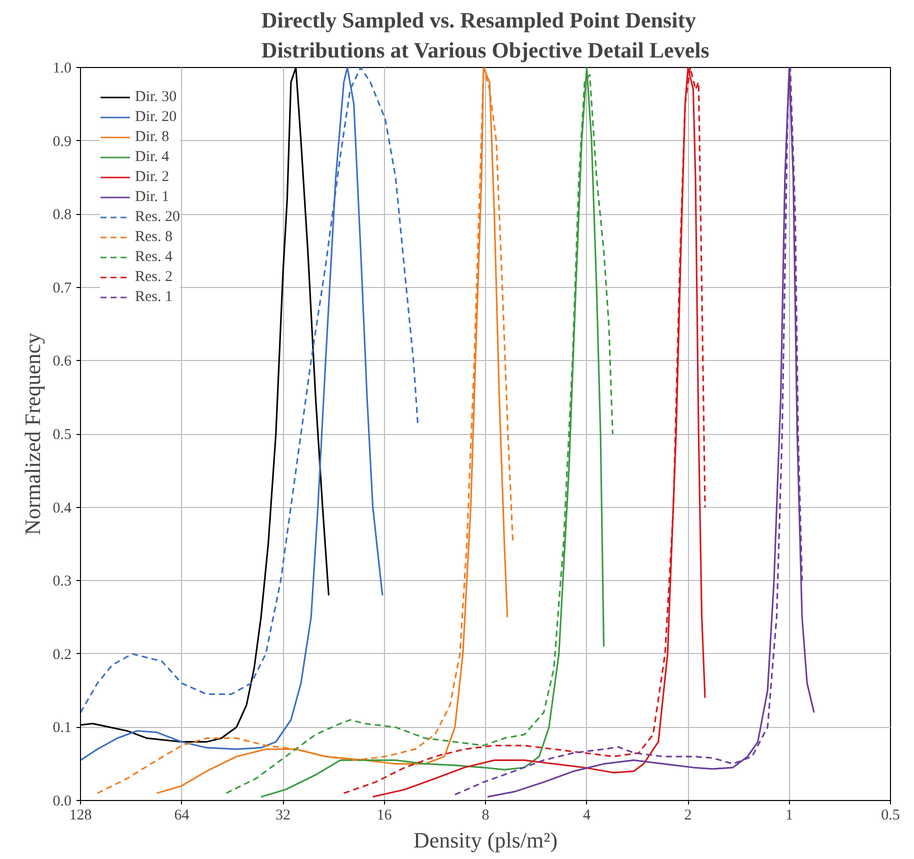 The image size is (914, 859). What do you see at coordinates (153, 237) in the screenshot?
I see `legend-label: Res. 8` at bounding box center [153, 237].